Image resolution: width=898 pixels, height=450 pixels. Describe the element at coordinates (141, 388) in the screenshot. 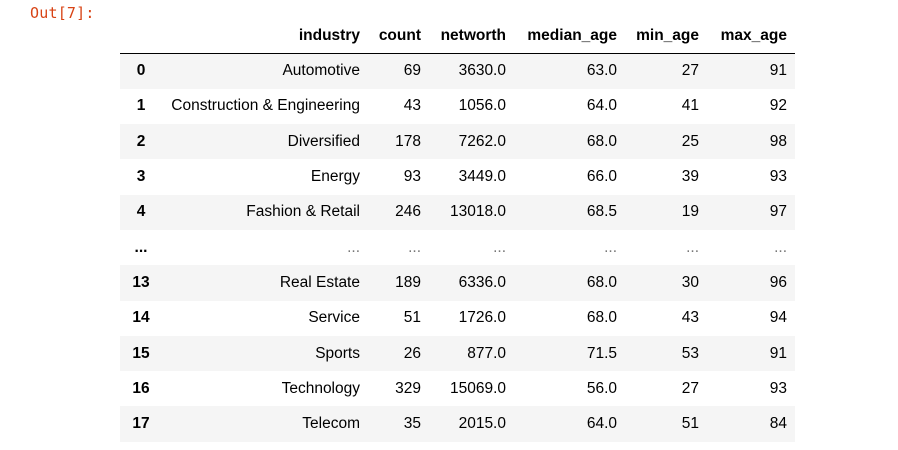

I see `row-index: 16` at that location.